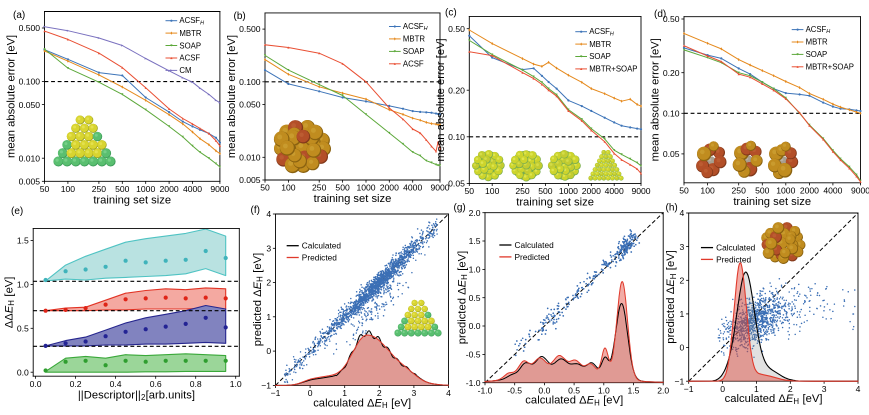 The height and width of the screenshot is (415, 869). Describe the element at coordinates (76, 384) in the screenshot. I see `svg-text: 0.2` at that location.